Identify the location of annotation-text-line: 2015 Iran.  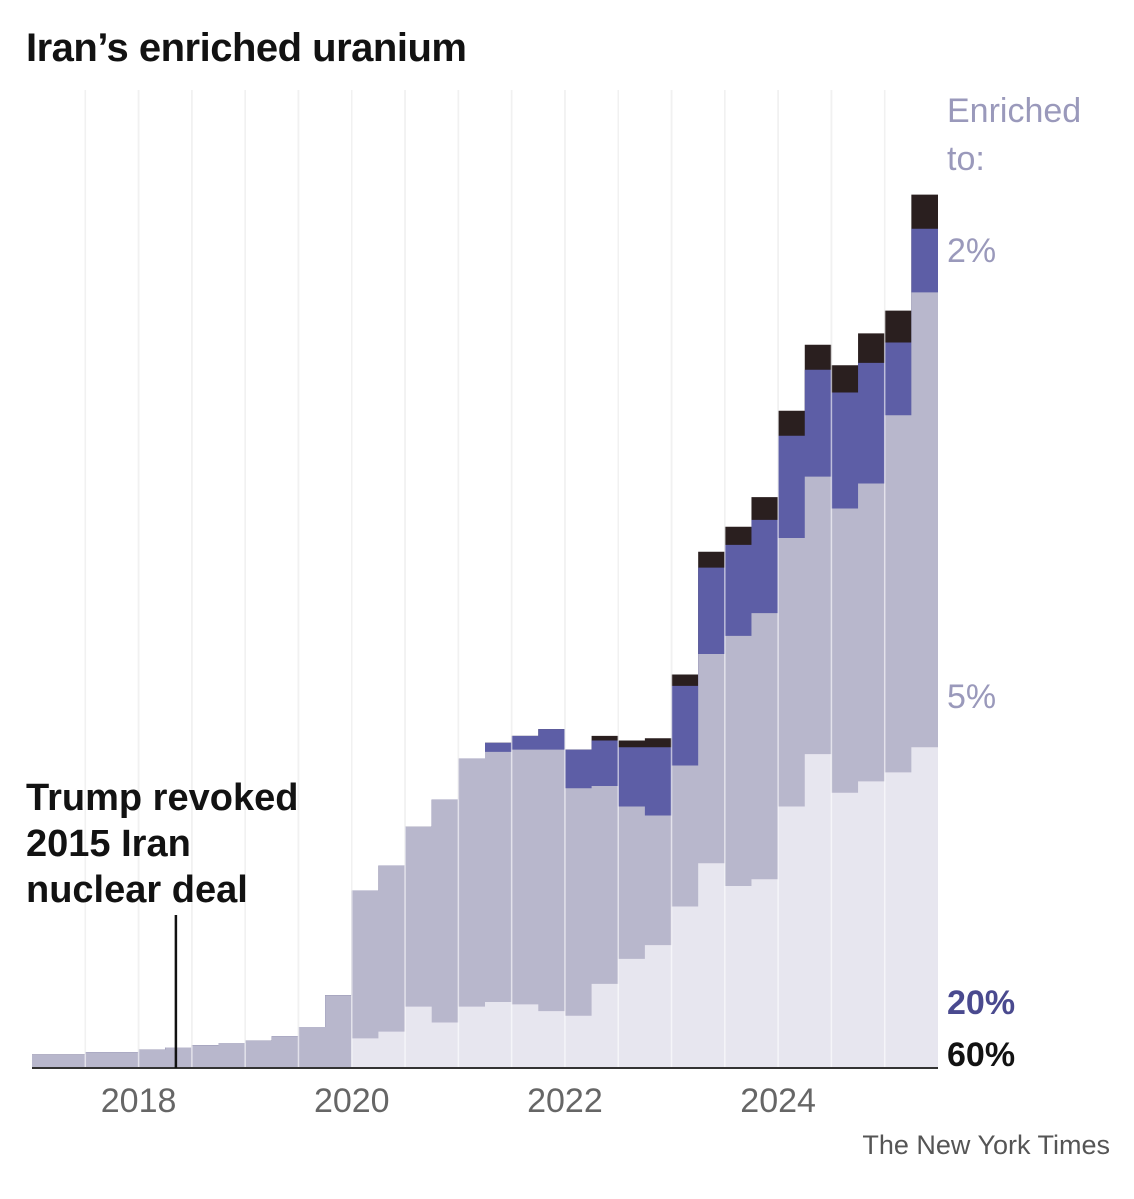
(108, 844).